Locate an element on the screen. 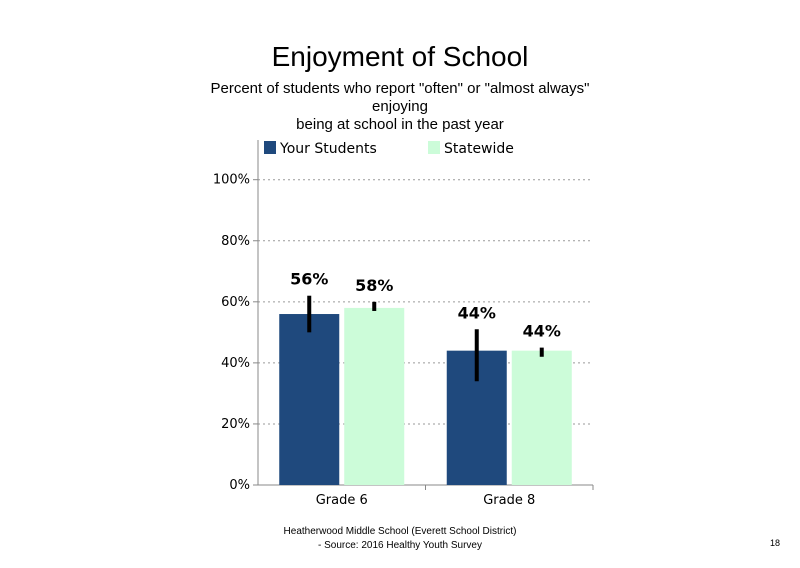 The width and height of the screenshot is (800, 568). data-label: 56% is located at coordinates (309, 279).